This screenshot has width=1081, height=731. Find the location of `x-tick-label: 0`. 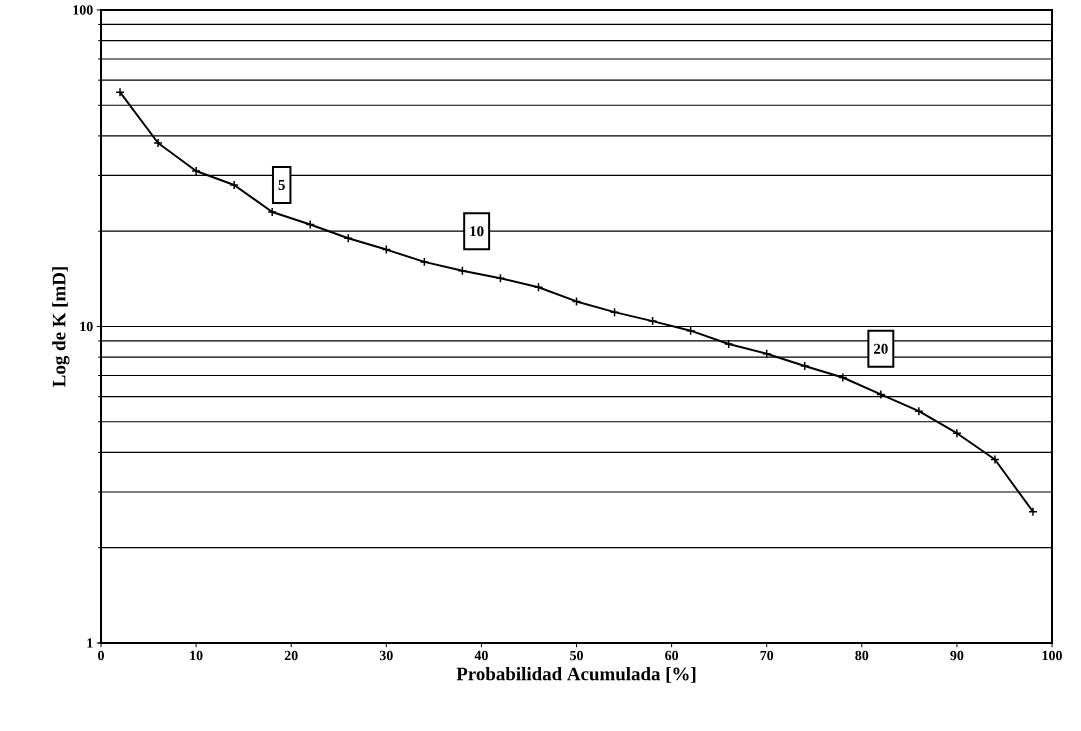

x-tick-label: 0 is located at coordinates (101, 655).